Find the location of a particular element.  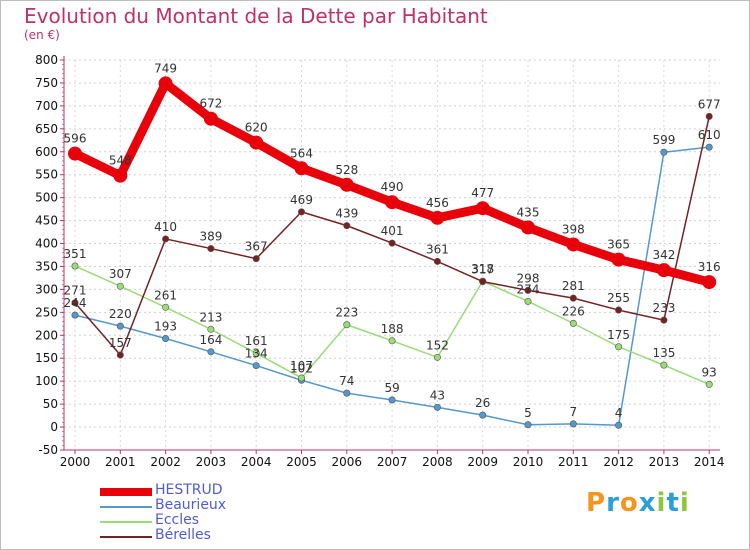

data-label: 677 is located at coordinates (709, 104).